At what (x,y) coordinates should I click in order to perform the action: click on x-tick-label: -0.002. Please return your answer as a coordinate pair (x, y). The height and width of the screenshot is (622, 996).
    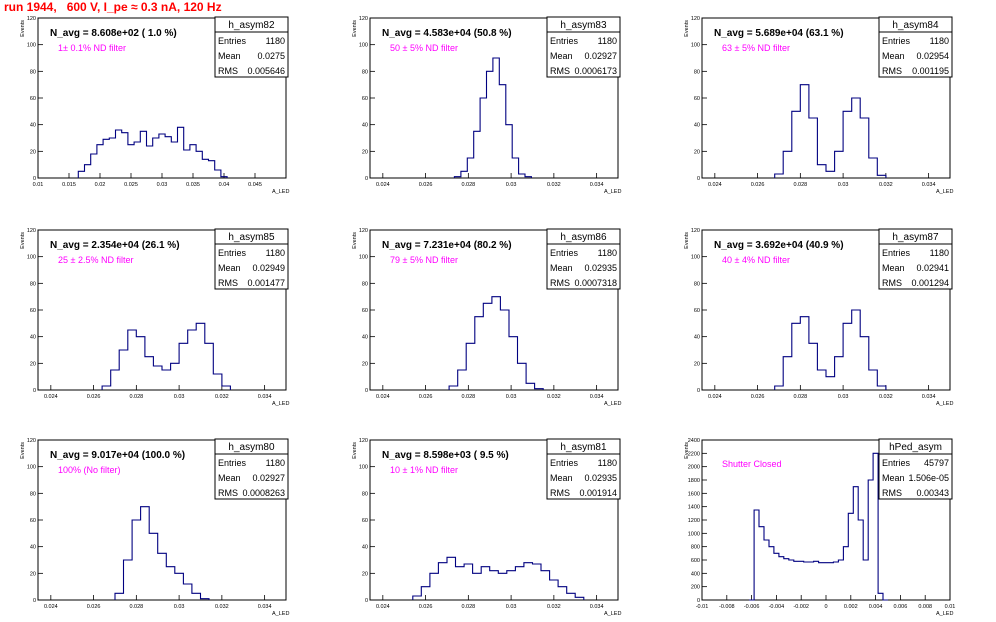
    Looking at the image, I should click on (801, 607).